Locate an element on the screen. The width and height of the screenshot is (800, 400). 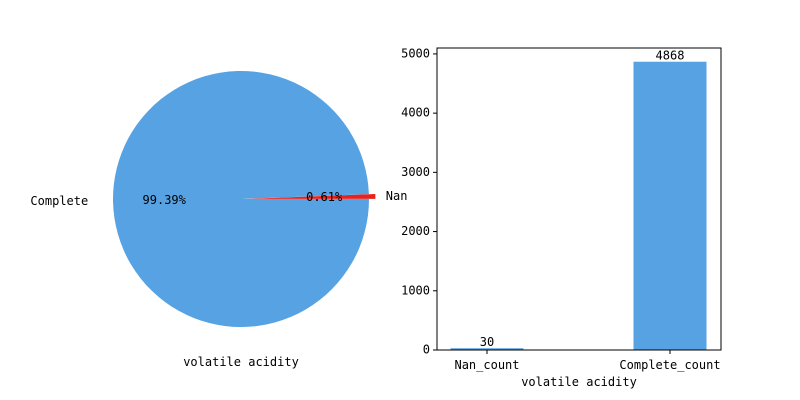
pie-slice-nan is located at coordinates (311, 196).